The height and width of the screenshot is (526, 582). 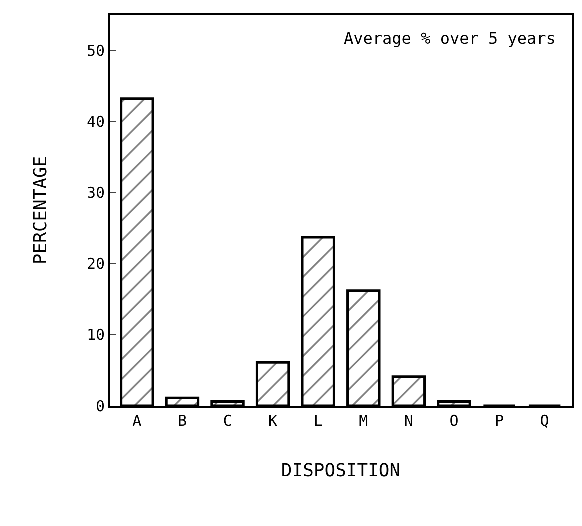 I want to click on x-tick-label: K, so click(x=273, y=421).